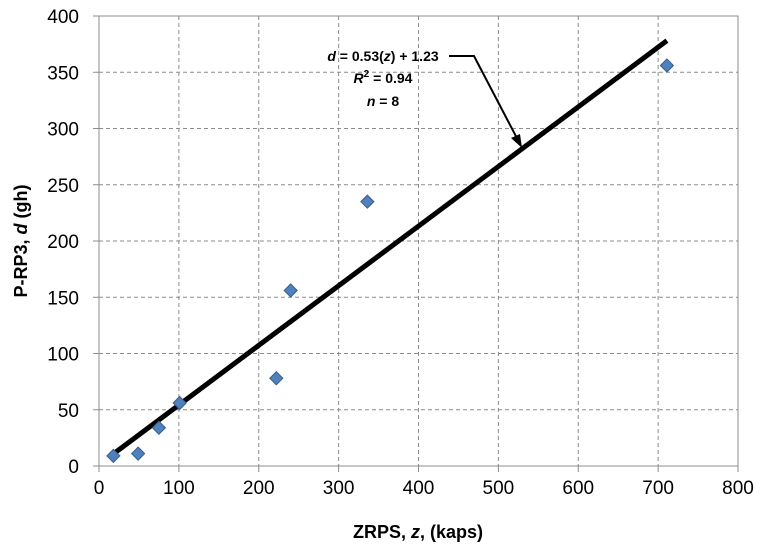 This screenshot has height=553, width=763. Describe the element at coordinates (63, 186) in the screenshot. I see `y-tick-label: 250` at that location.